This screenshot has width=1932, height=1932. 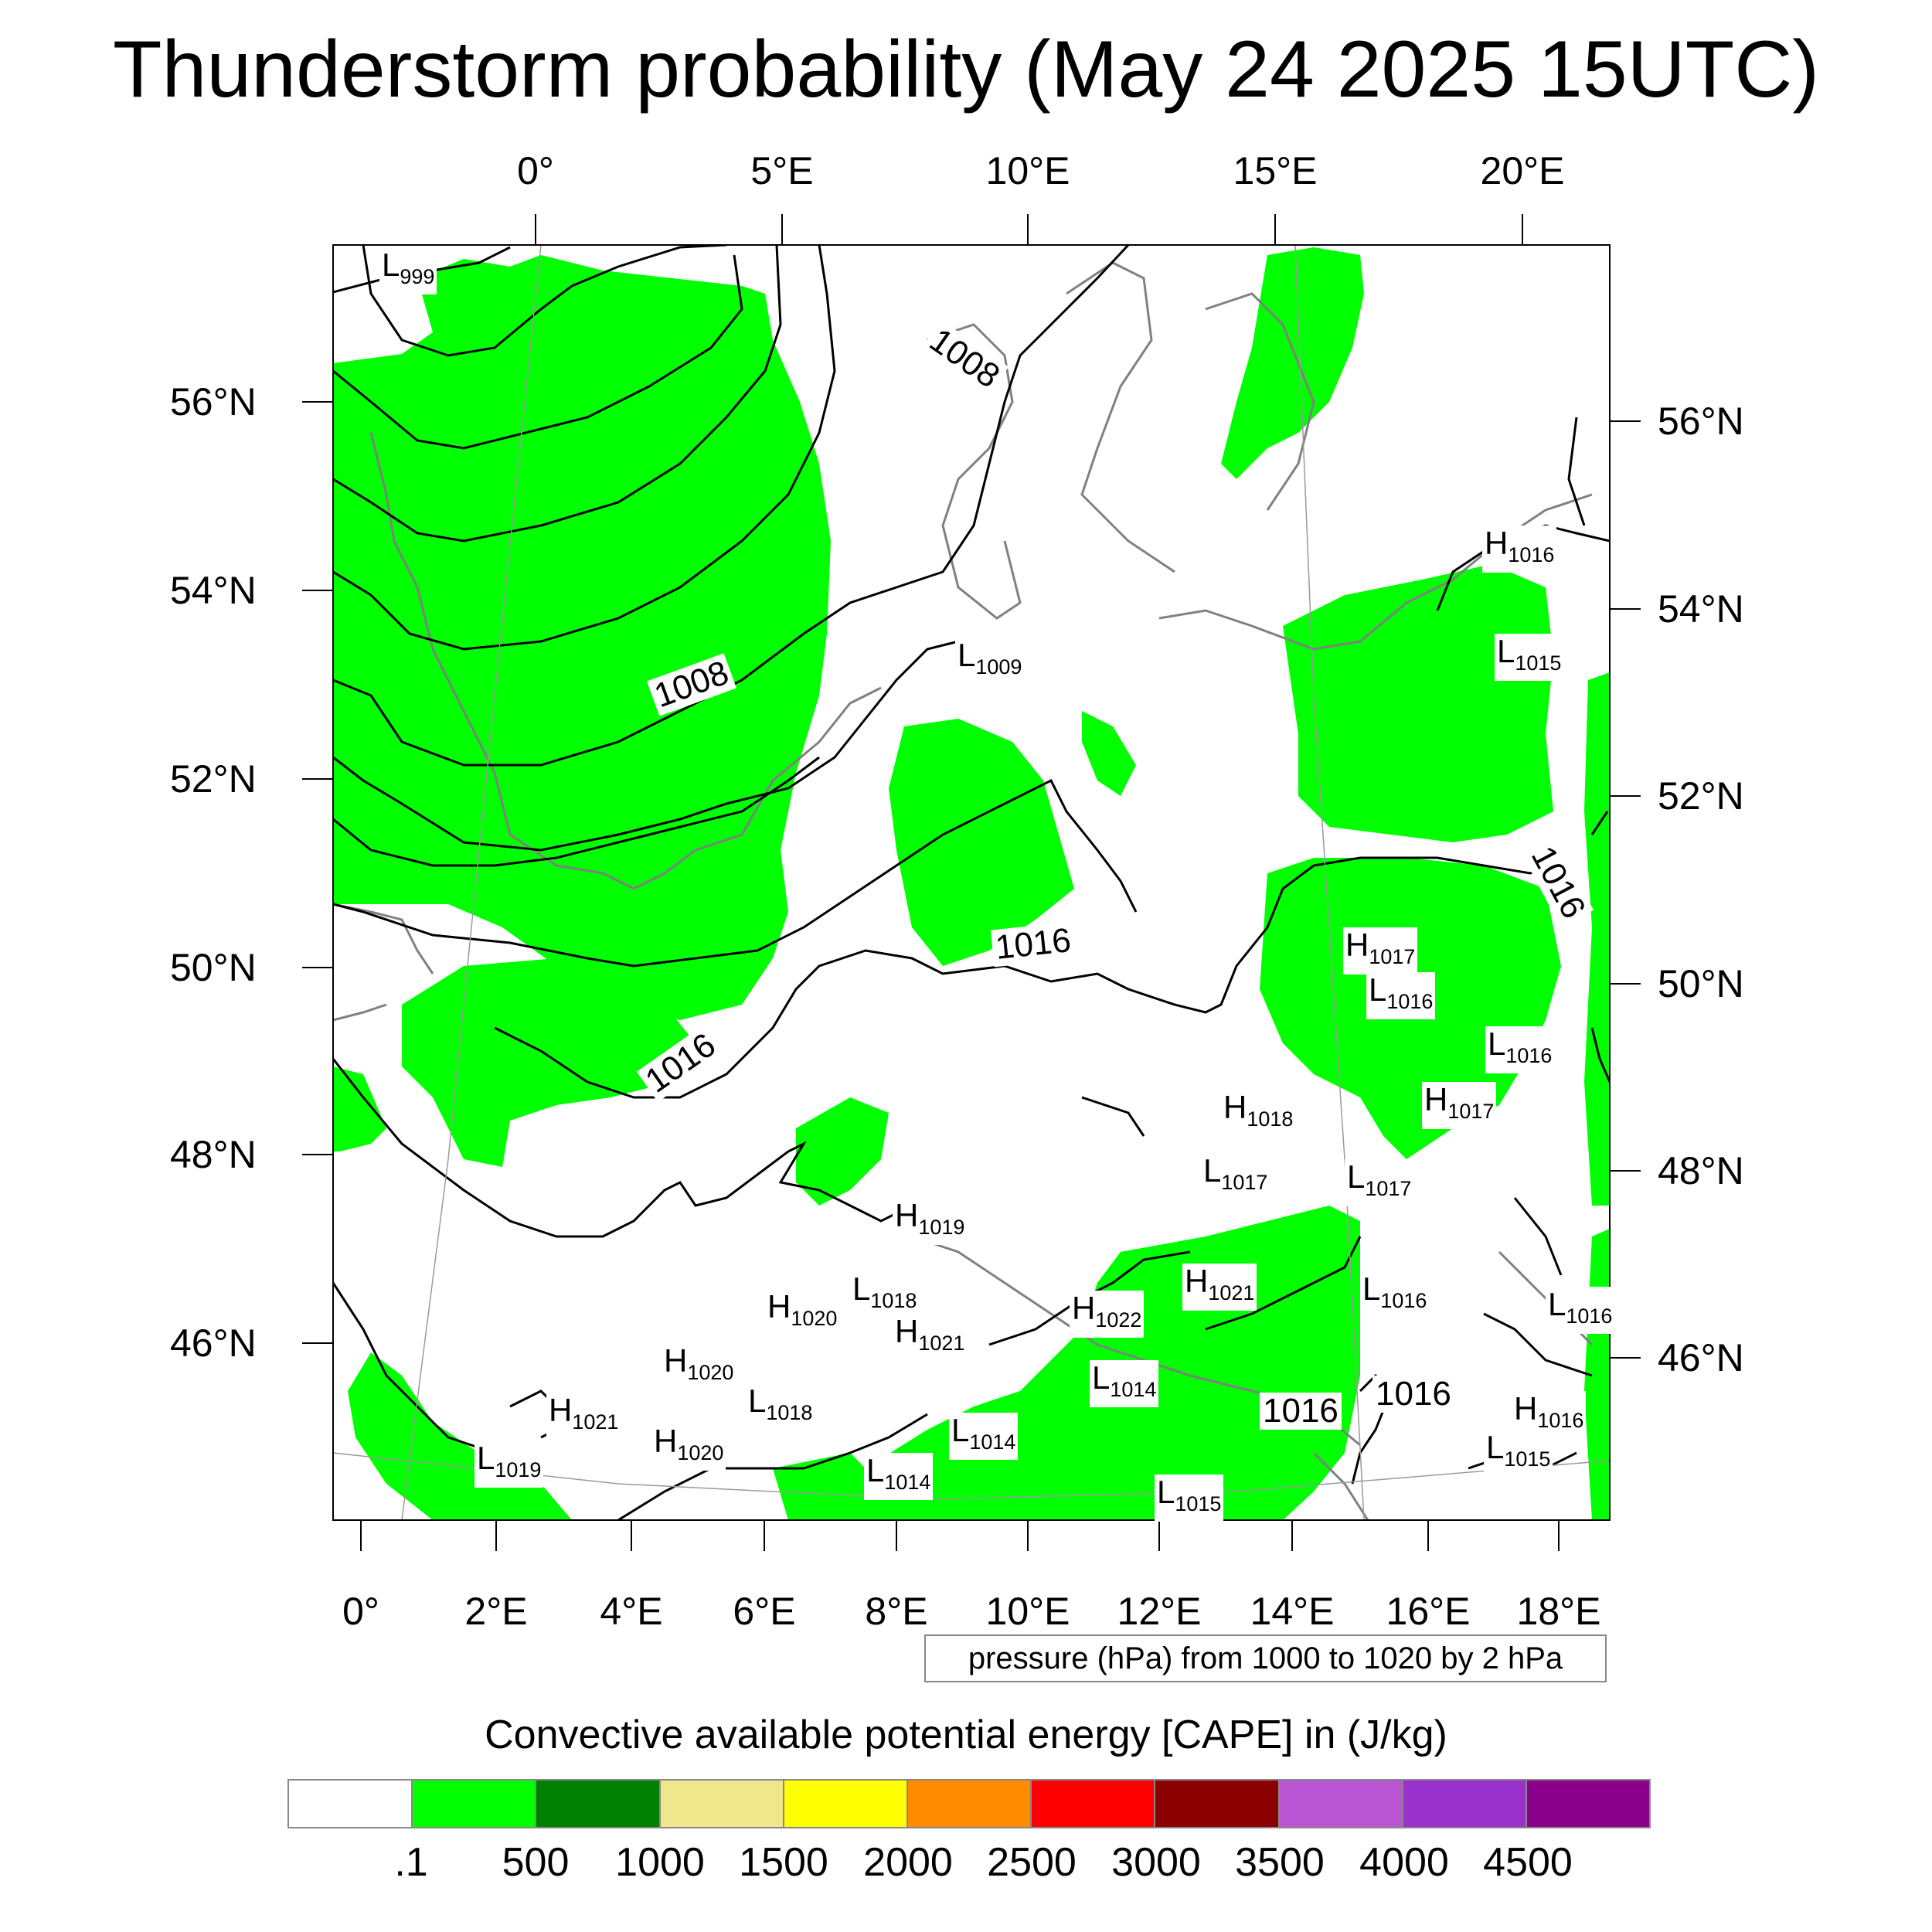 I want to click on cape-area-scandinavia, so click(x=1292, y=363).